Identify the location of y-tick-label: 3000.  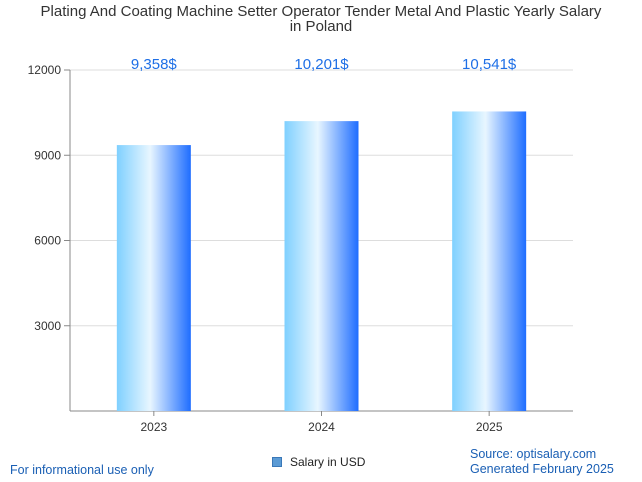
(47, 326).